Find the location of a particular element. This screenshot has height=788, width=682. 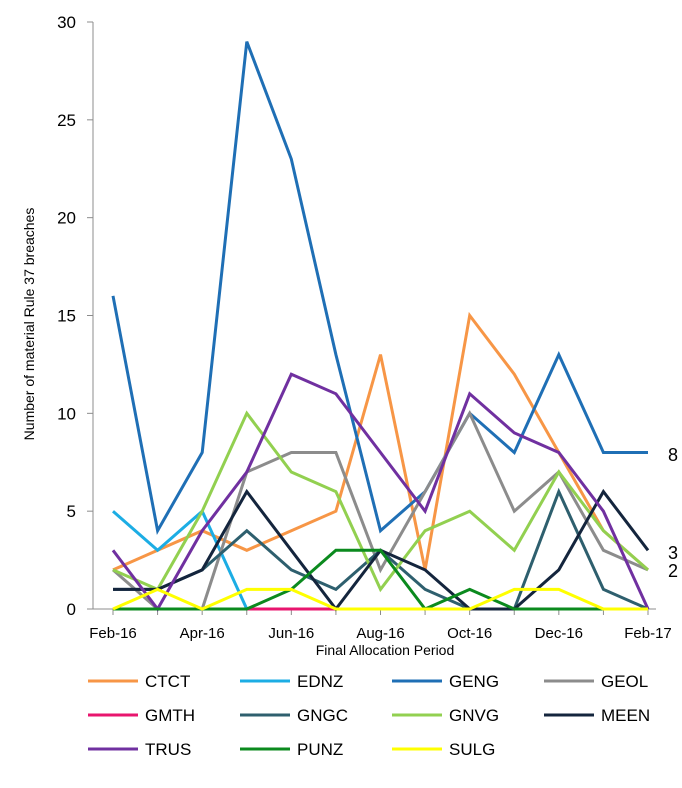

legend-label-gngc: GNGC is located at coordinates (322, 715).